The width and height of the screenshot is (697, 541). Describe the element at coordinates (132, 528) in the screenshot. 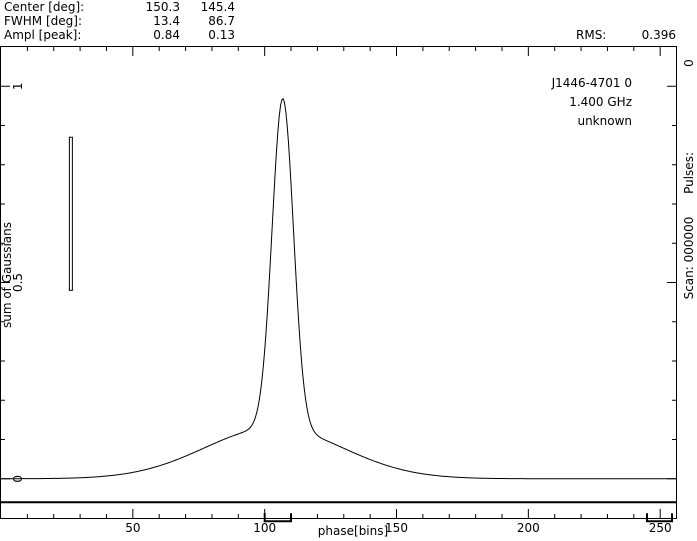

I see `x-tick-label: 50` at that location.